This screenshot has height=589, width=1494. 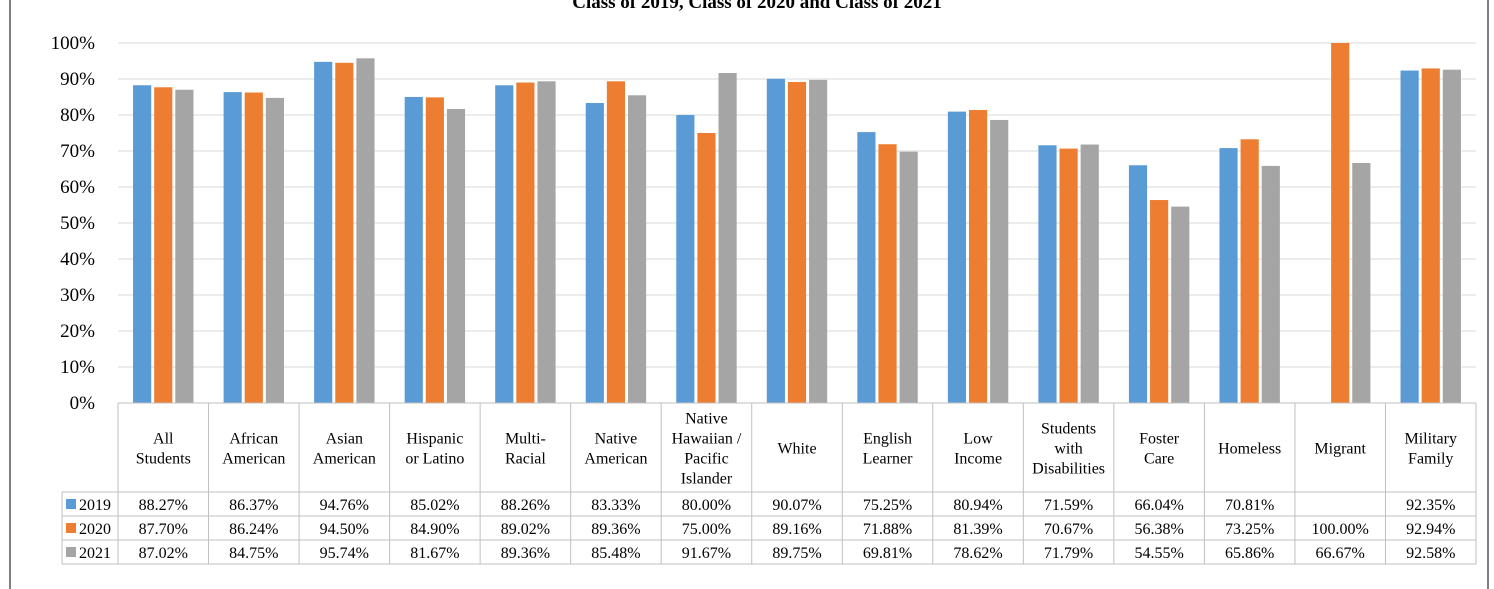 I want to click on data-label: 75.25%, so click(x=887, y=505).